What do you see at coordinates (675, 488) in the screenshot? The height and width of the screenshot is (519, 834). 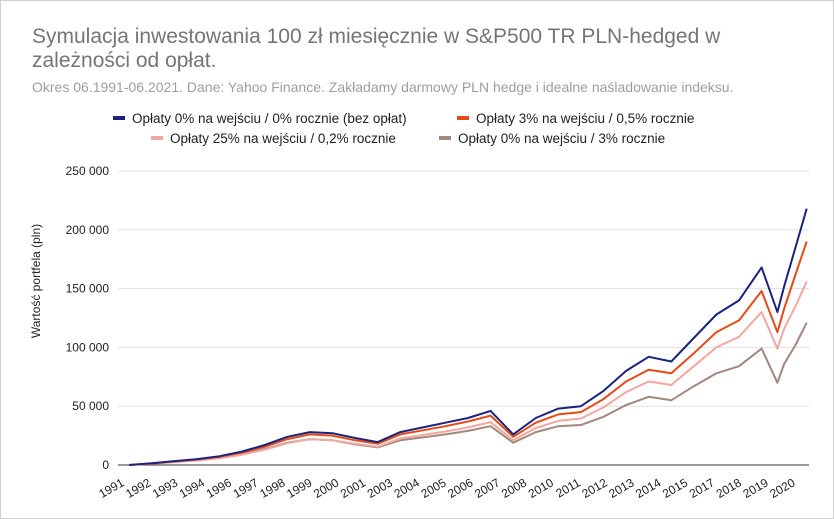 I see `x-tick-label: 2015` at bounding box center [675, 488].